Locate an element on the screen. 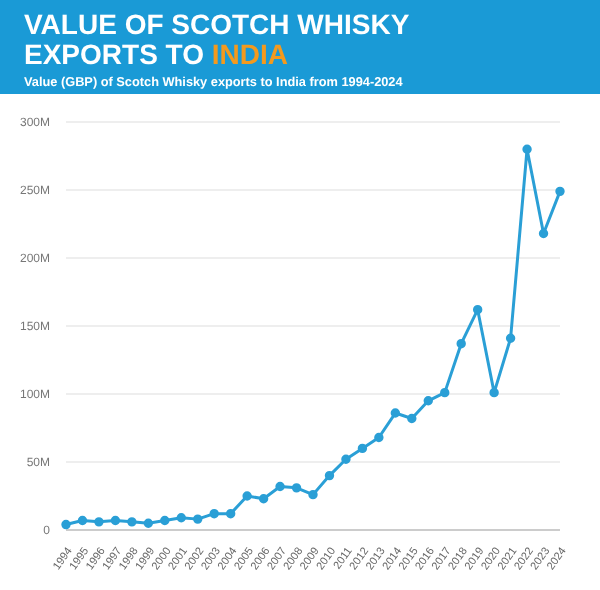 This screenshot has height=590, width=600. chart-title: VALUE OF SCOTCH WHISKY EXPORTS TO INDIA is located at coordinates (216, 39).